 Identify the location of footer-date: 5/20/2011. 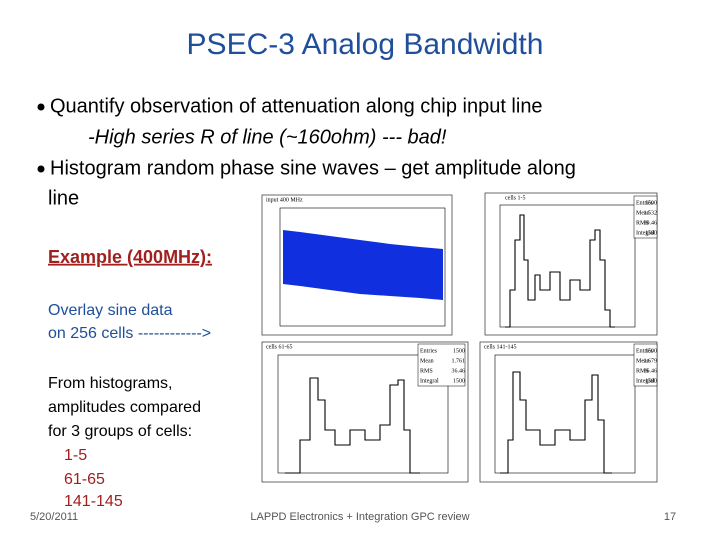
(54, 517).